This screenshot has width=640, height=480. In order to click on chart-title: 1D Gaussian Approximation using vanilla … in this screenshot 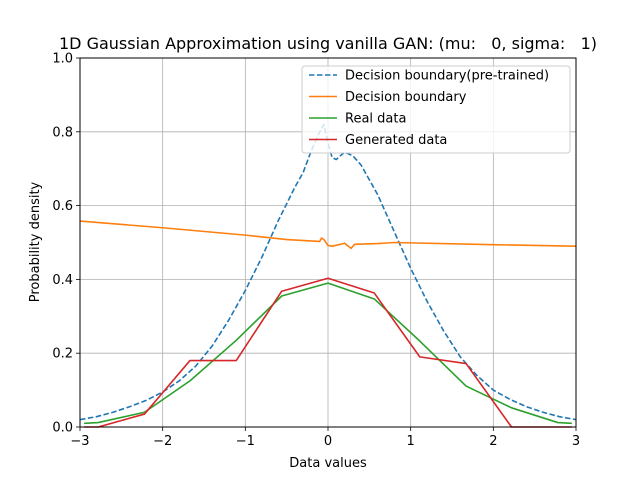, I will do `click(328, 43)`.